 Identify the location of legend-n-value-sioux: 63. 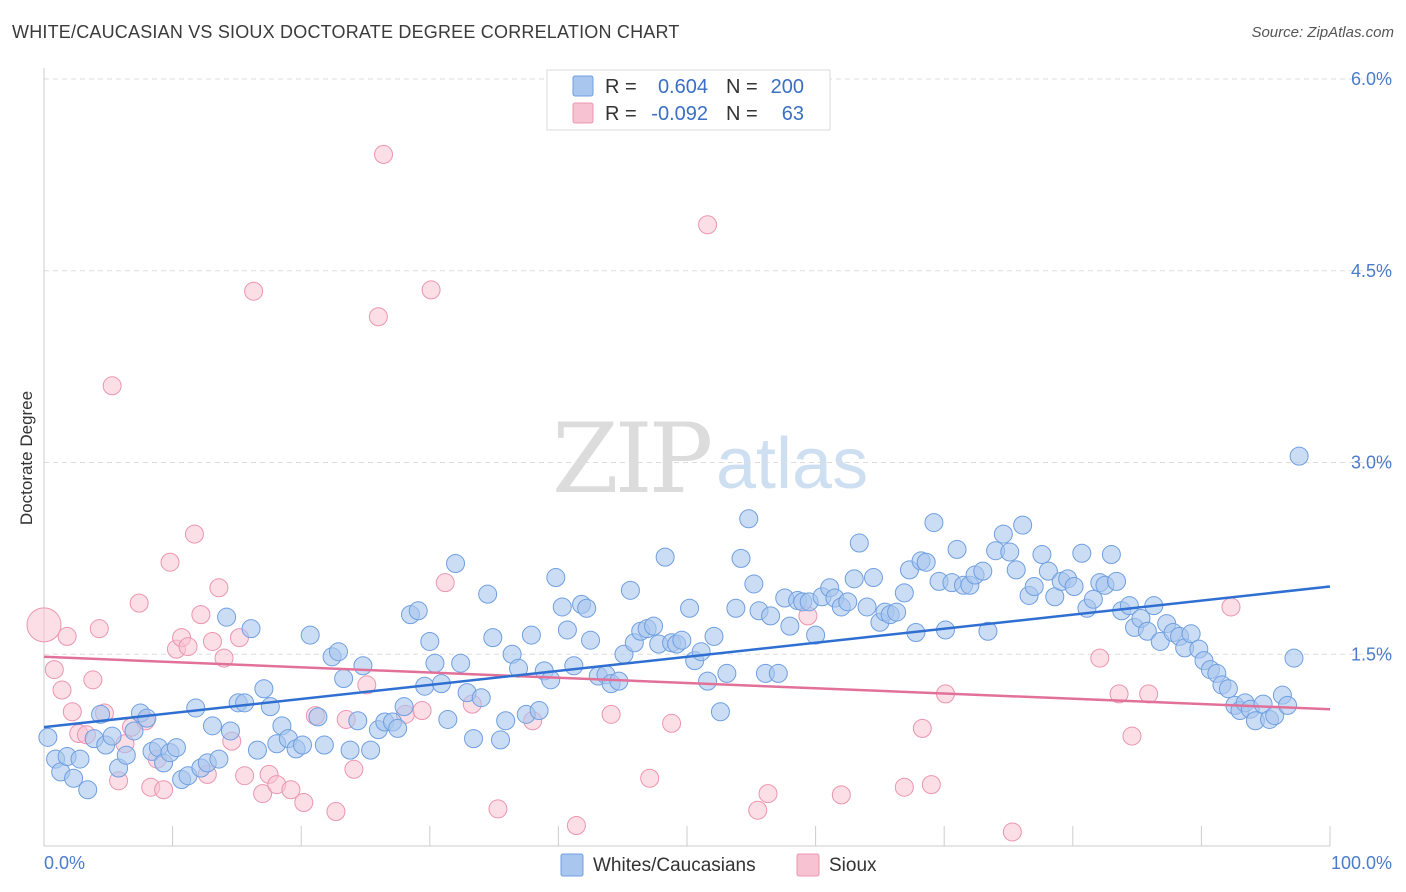
(793, 114).